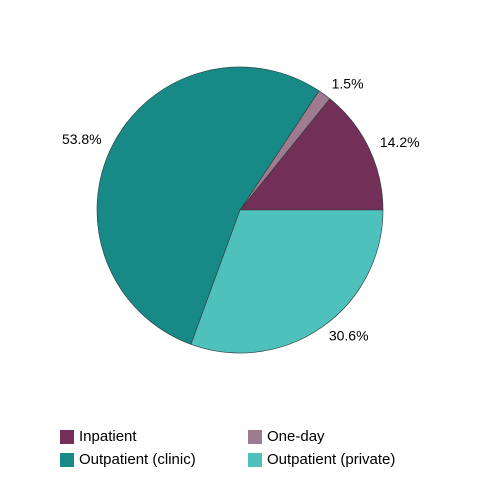 This screenshot has height=480, width=480. What do you see at coordinates (82, 139) in the screenshot?
I see `data-label: 53.8%` at bounding box center [82, 139].